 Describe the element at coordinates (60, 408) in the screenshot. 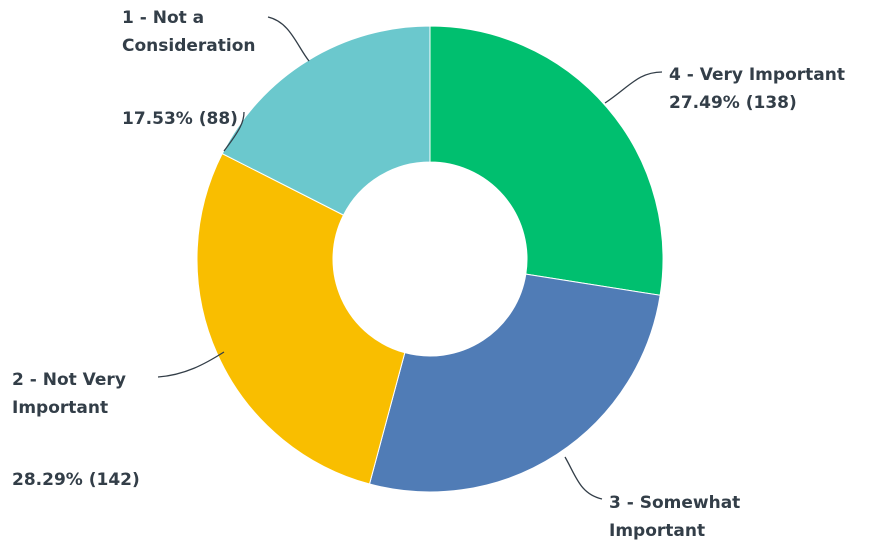

I see `label-not-very-important-name-2: Important` at that location.